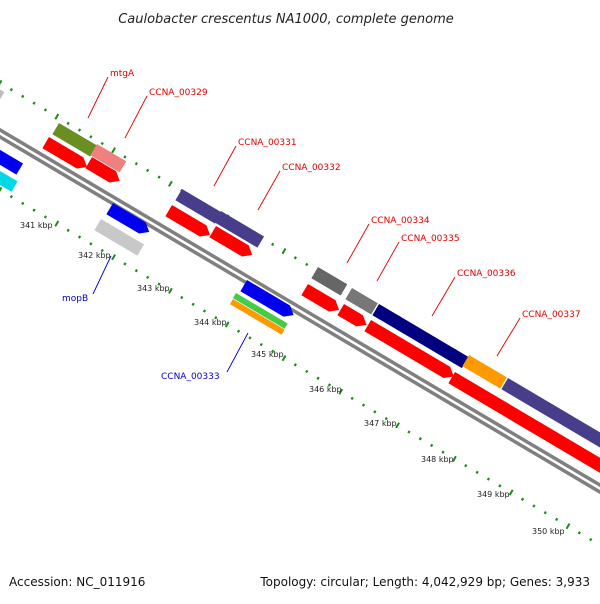  I want to click on gene-ccna00331-block, so click(198, 206).